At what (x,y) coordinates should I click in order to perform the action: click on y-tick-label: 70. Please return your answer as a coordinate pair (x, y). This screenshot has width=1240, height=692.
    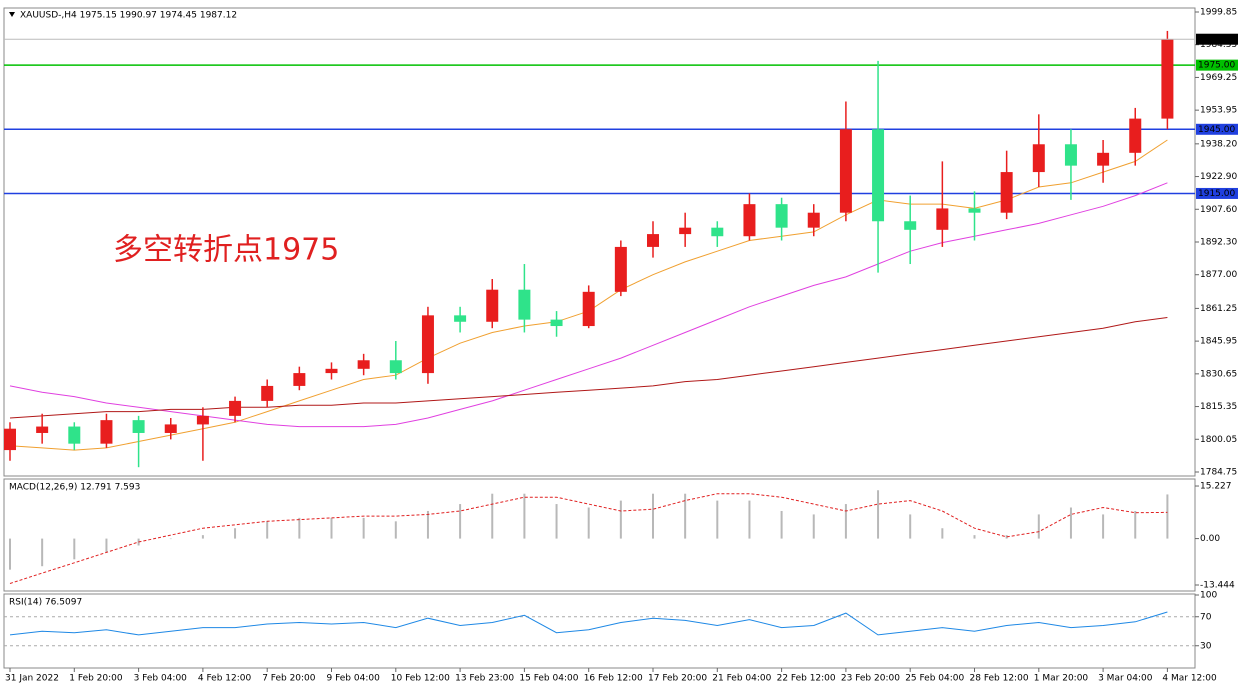
    Looking at the image, I should click on (1206, 617).